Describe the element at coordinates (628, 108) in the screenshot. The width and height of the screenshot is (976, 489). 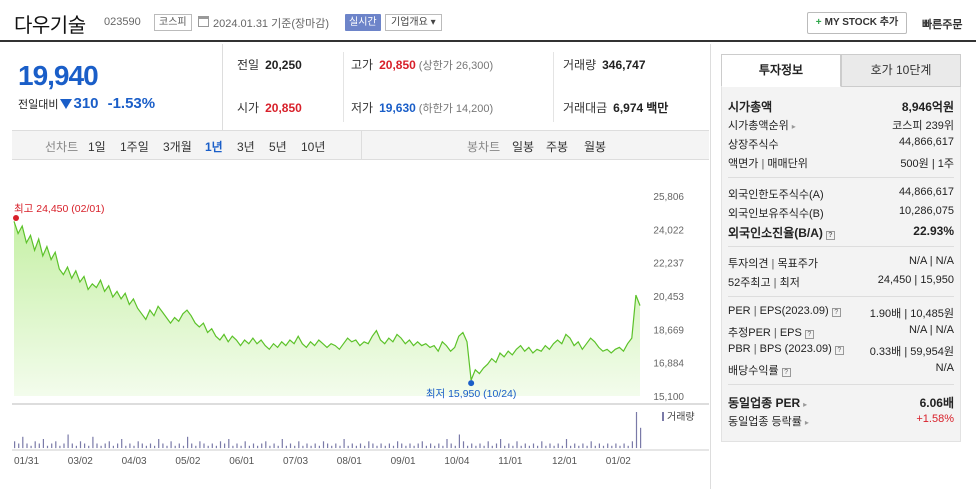
I see `stat-value: 6,974` at that location.